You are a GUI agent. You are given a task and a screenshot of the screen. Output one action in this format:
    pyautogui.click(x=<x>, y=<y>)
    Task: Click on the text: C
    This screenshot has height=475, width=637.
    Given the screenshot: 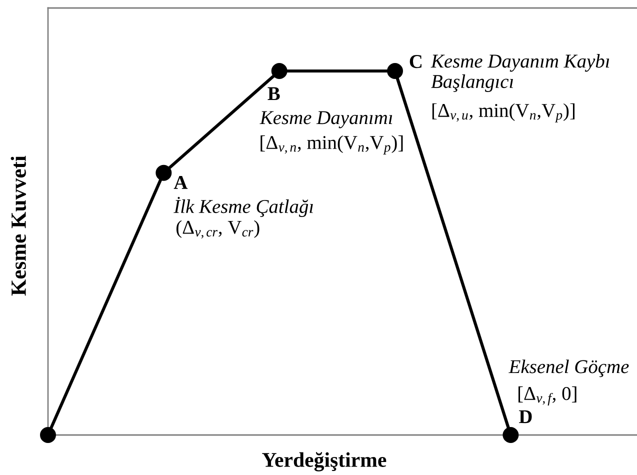 What is the action you would take?
    pyautogui.click(x=416, y=61)
    